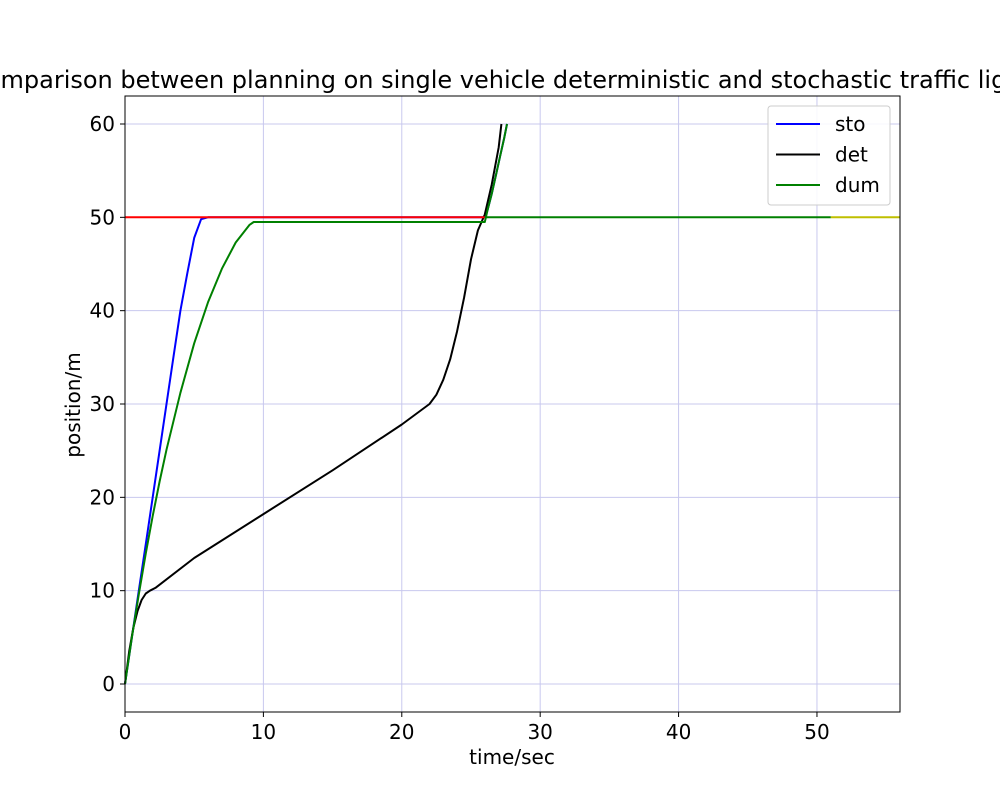 Image resolution: width=1000 pixels, height=800 pixels. What do you see at coordinates (857, 185) in the screenshot?
I see `legend-label-dum: dum` at bounding box center [857, 185].